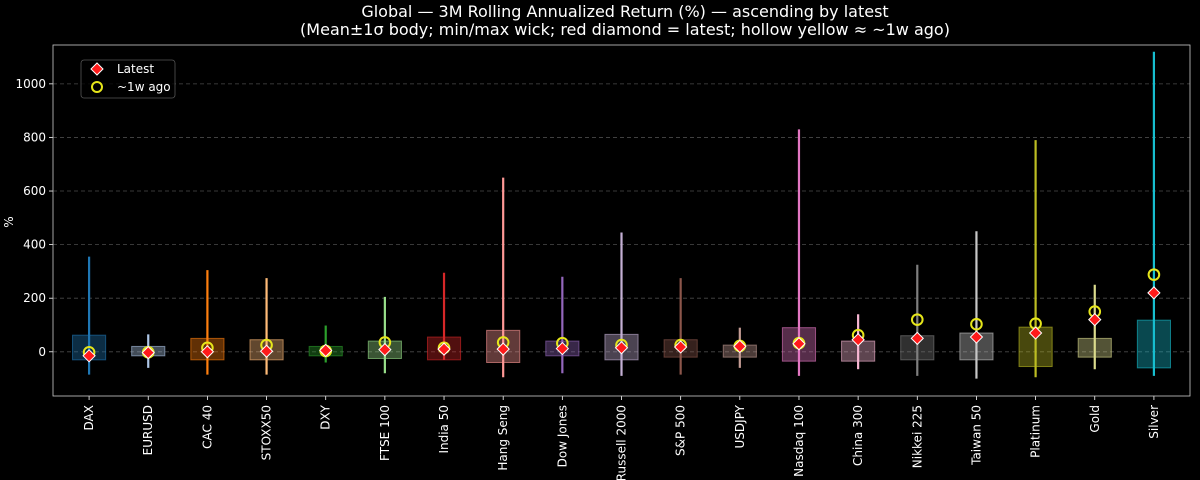  Describe the element at coordinates (135, 69) in the screenshot. I see `legend-latest-label: Latest` at that location.